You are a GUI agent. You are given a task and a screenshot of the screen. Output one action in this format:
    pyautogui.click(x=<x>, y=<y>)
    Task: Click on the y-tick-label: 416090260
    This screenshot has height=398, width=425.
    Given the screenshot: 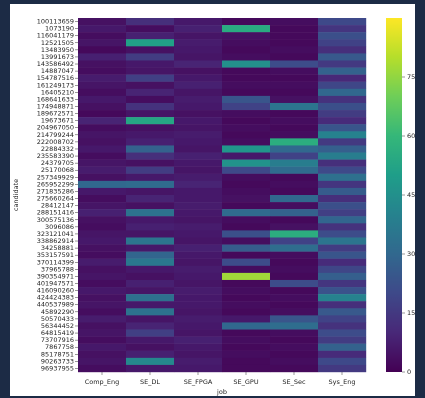 What is the action you would take?
    pyautogui.click(x=55, y=291)
    